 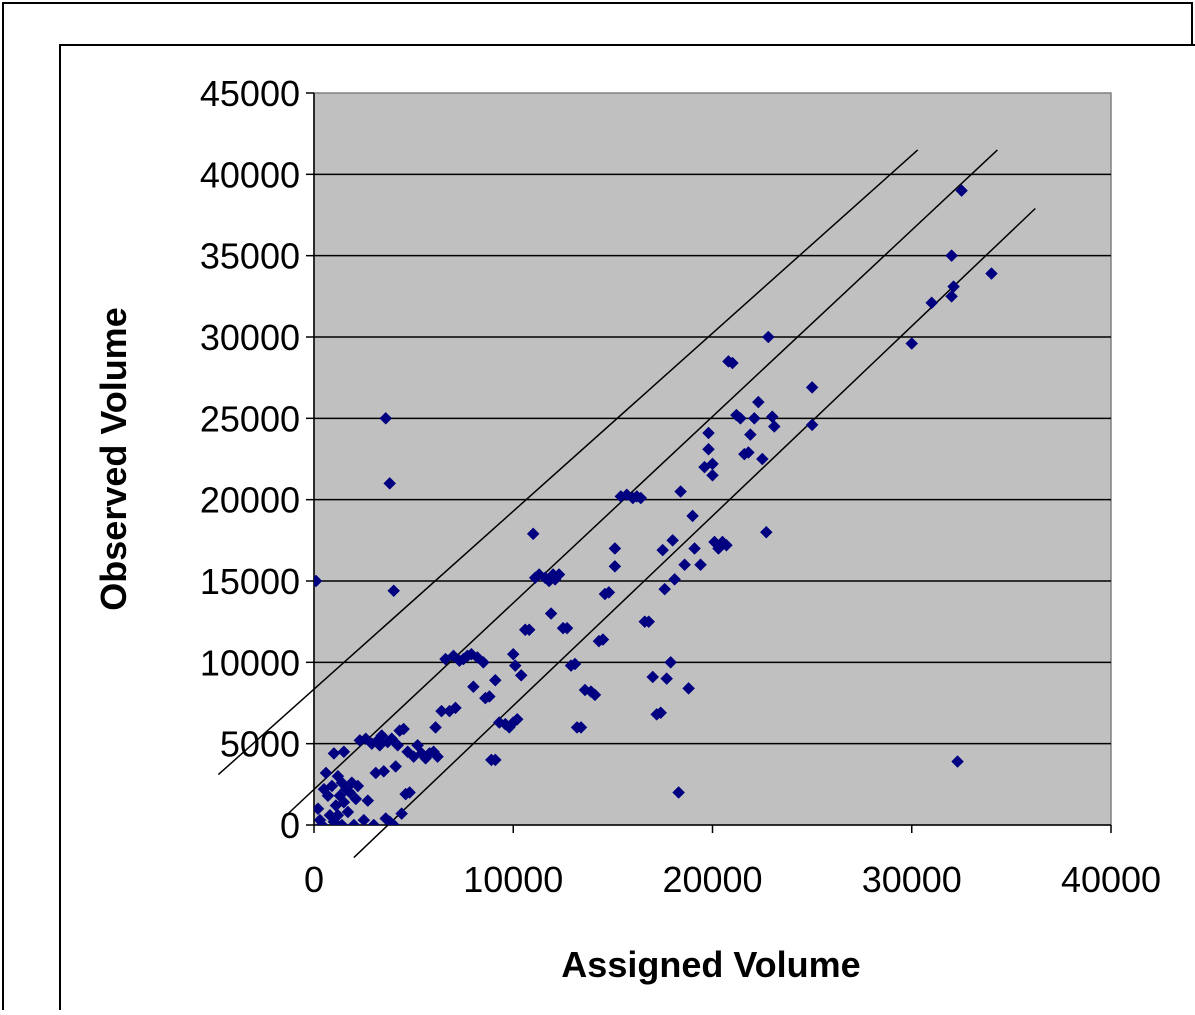 I want to click on y-tick-label: 15000, so click(x=250, y=581).